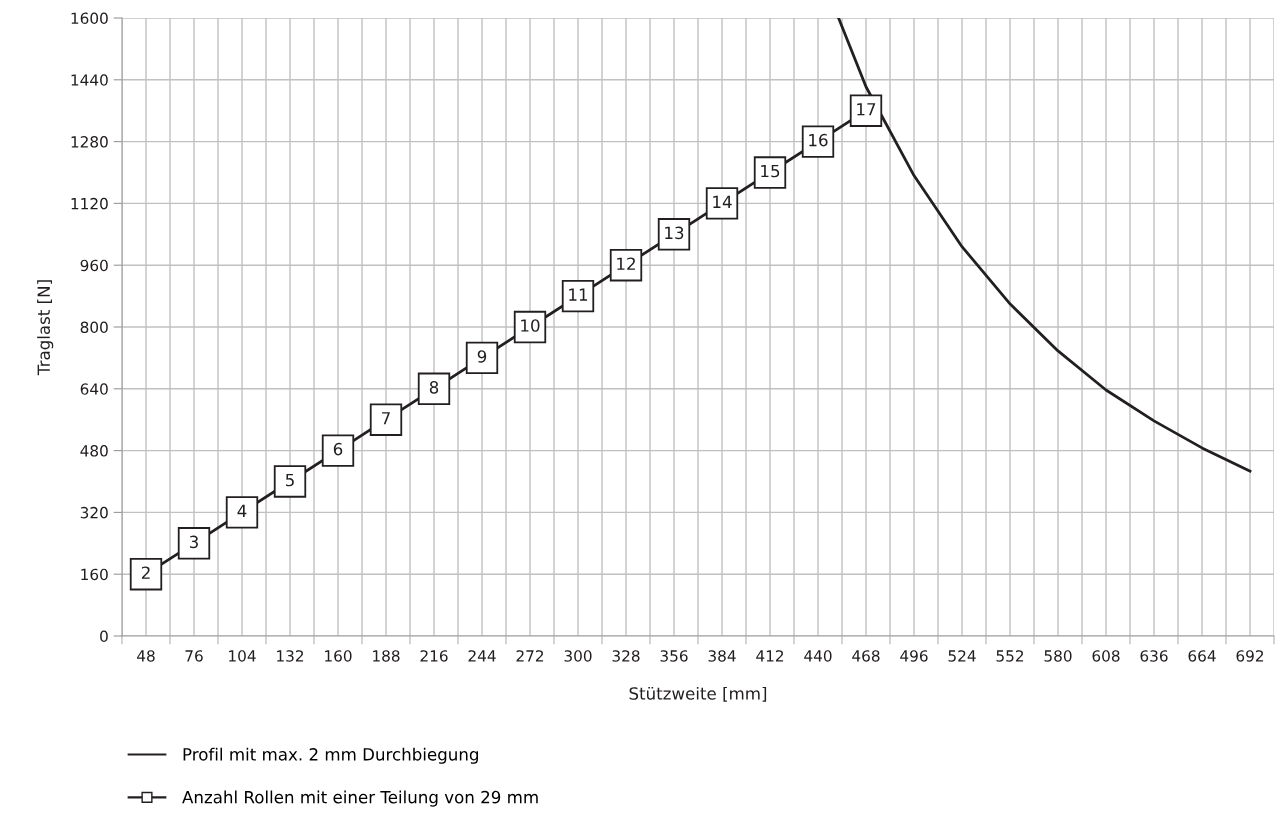 This screenshot has height=813, width=1275. Describe the element at coordinates (104, 636) in the screenshot. I see `y-tick-label: 0` at that location.